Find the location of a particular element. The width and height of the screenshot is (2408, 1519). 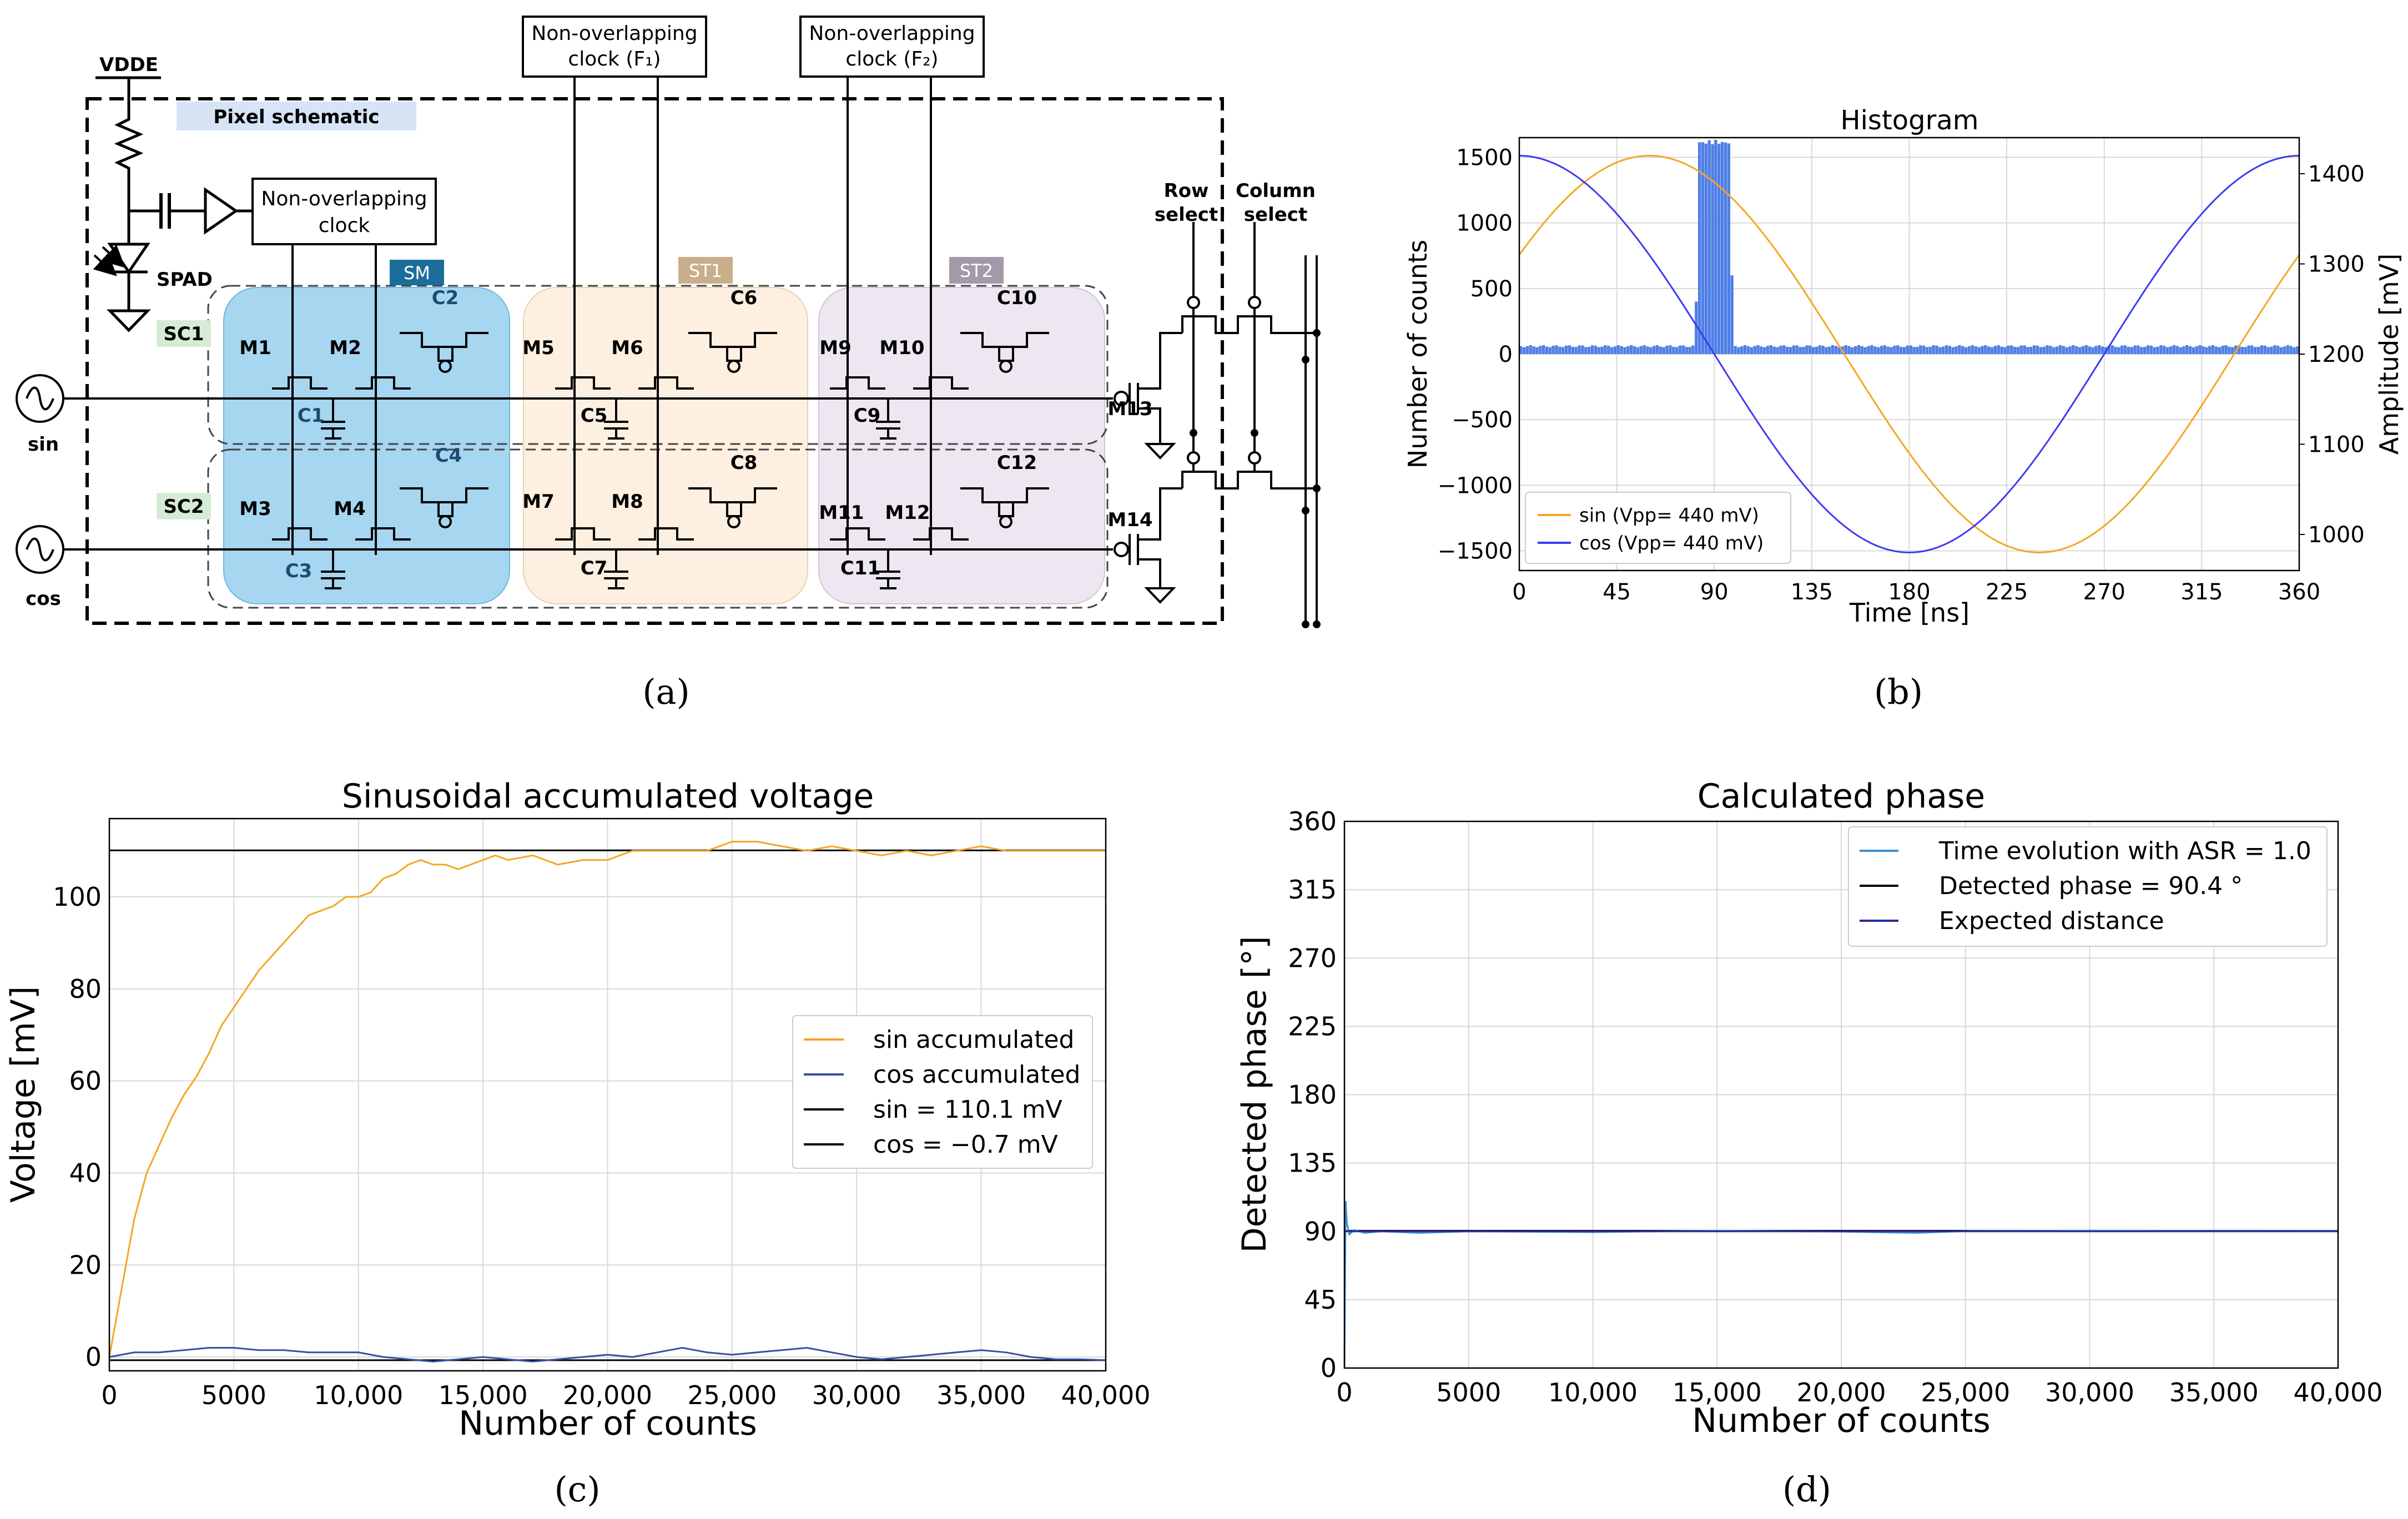

legend-d-evolution: Time evolution with ASR = 1.0 is located at coordinates (2125, 851).